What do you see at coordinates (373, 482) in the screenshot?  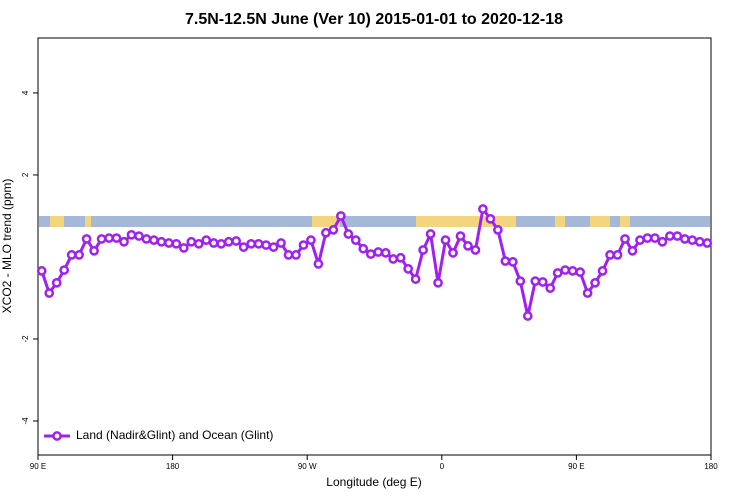 I see `x-axis-label: Longitude (deg E)` at bounding box center [373, 482].